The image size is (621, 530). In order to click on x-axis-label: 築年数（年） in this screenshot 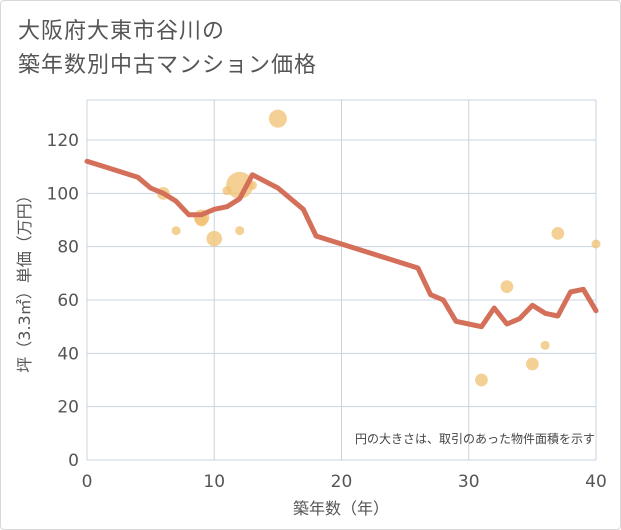, I will do `click(341, 508)`.